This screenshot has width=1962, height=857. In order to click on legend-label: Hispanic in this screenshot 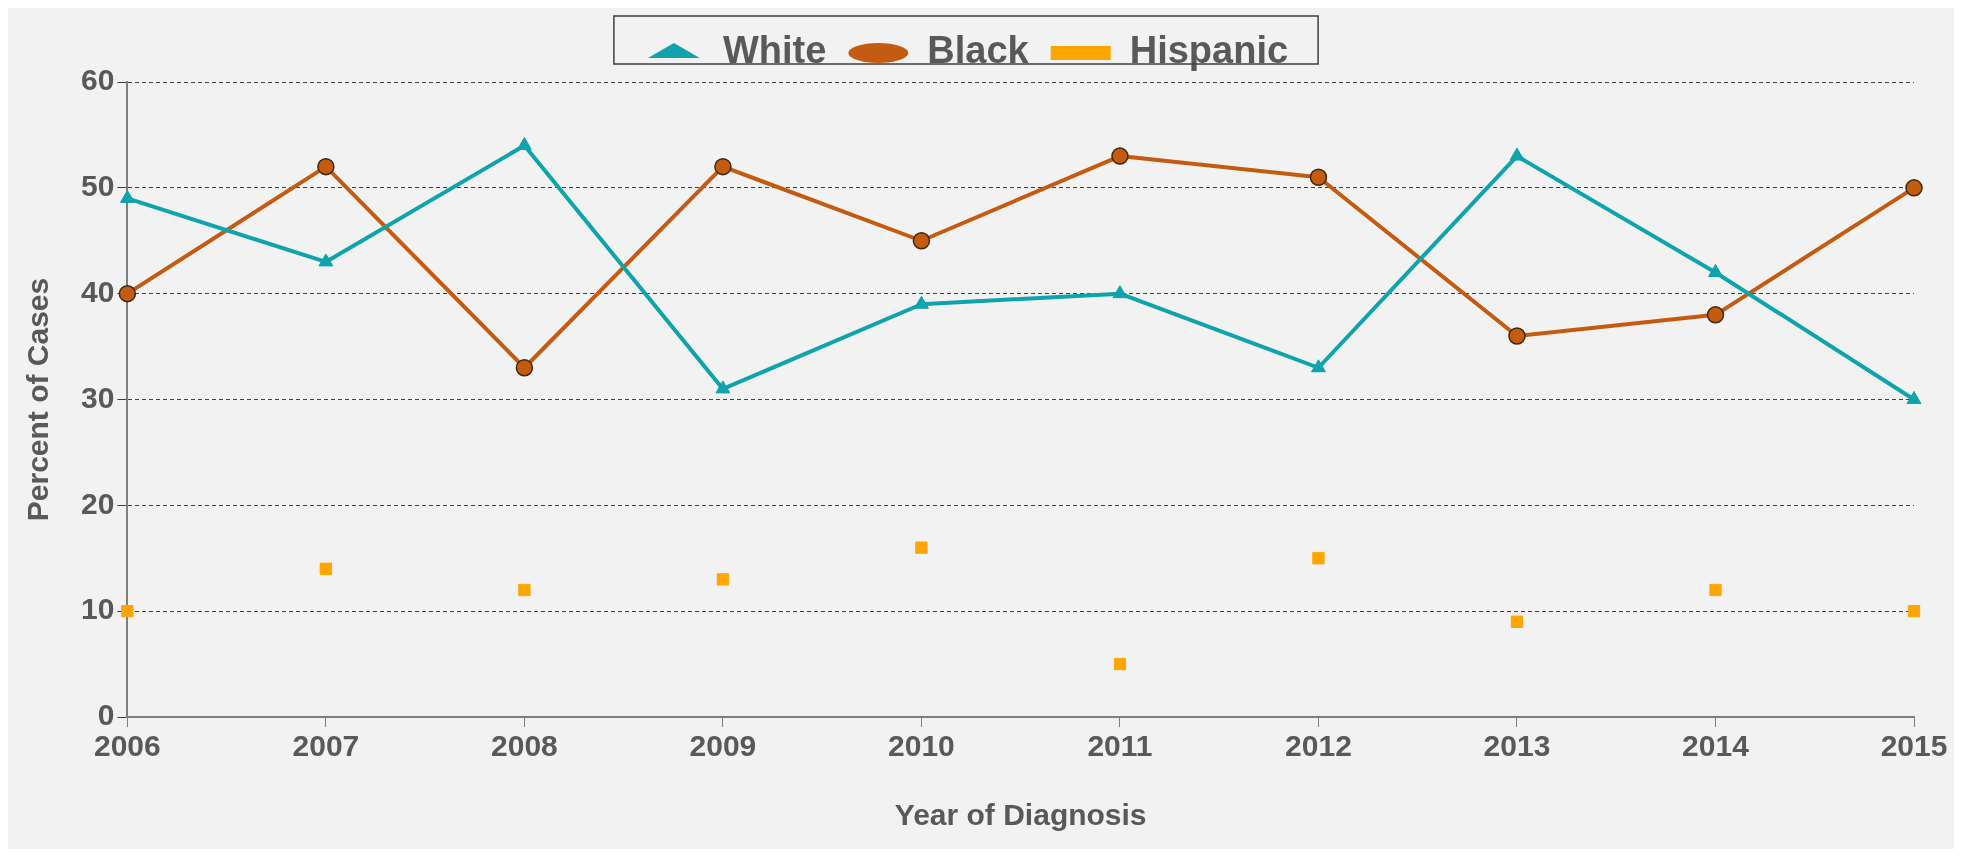, I will do `click(1209, 50)`.